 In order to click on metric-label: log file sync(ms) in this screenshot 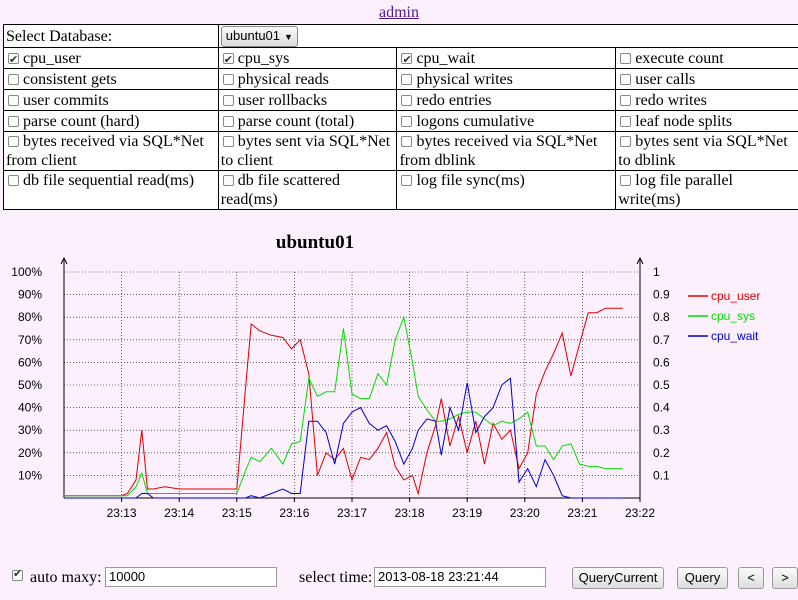, I will do `click(470, 180)`.